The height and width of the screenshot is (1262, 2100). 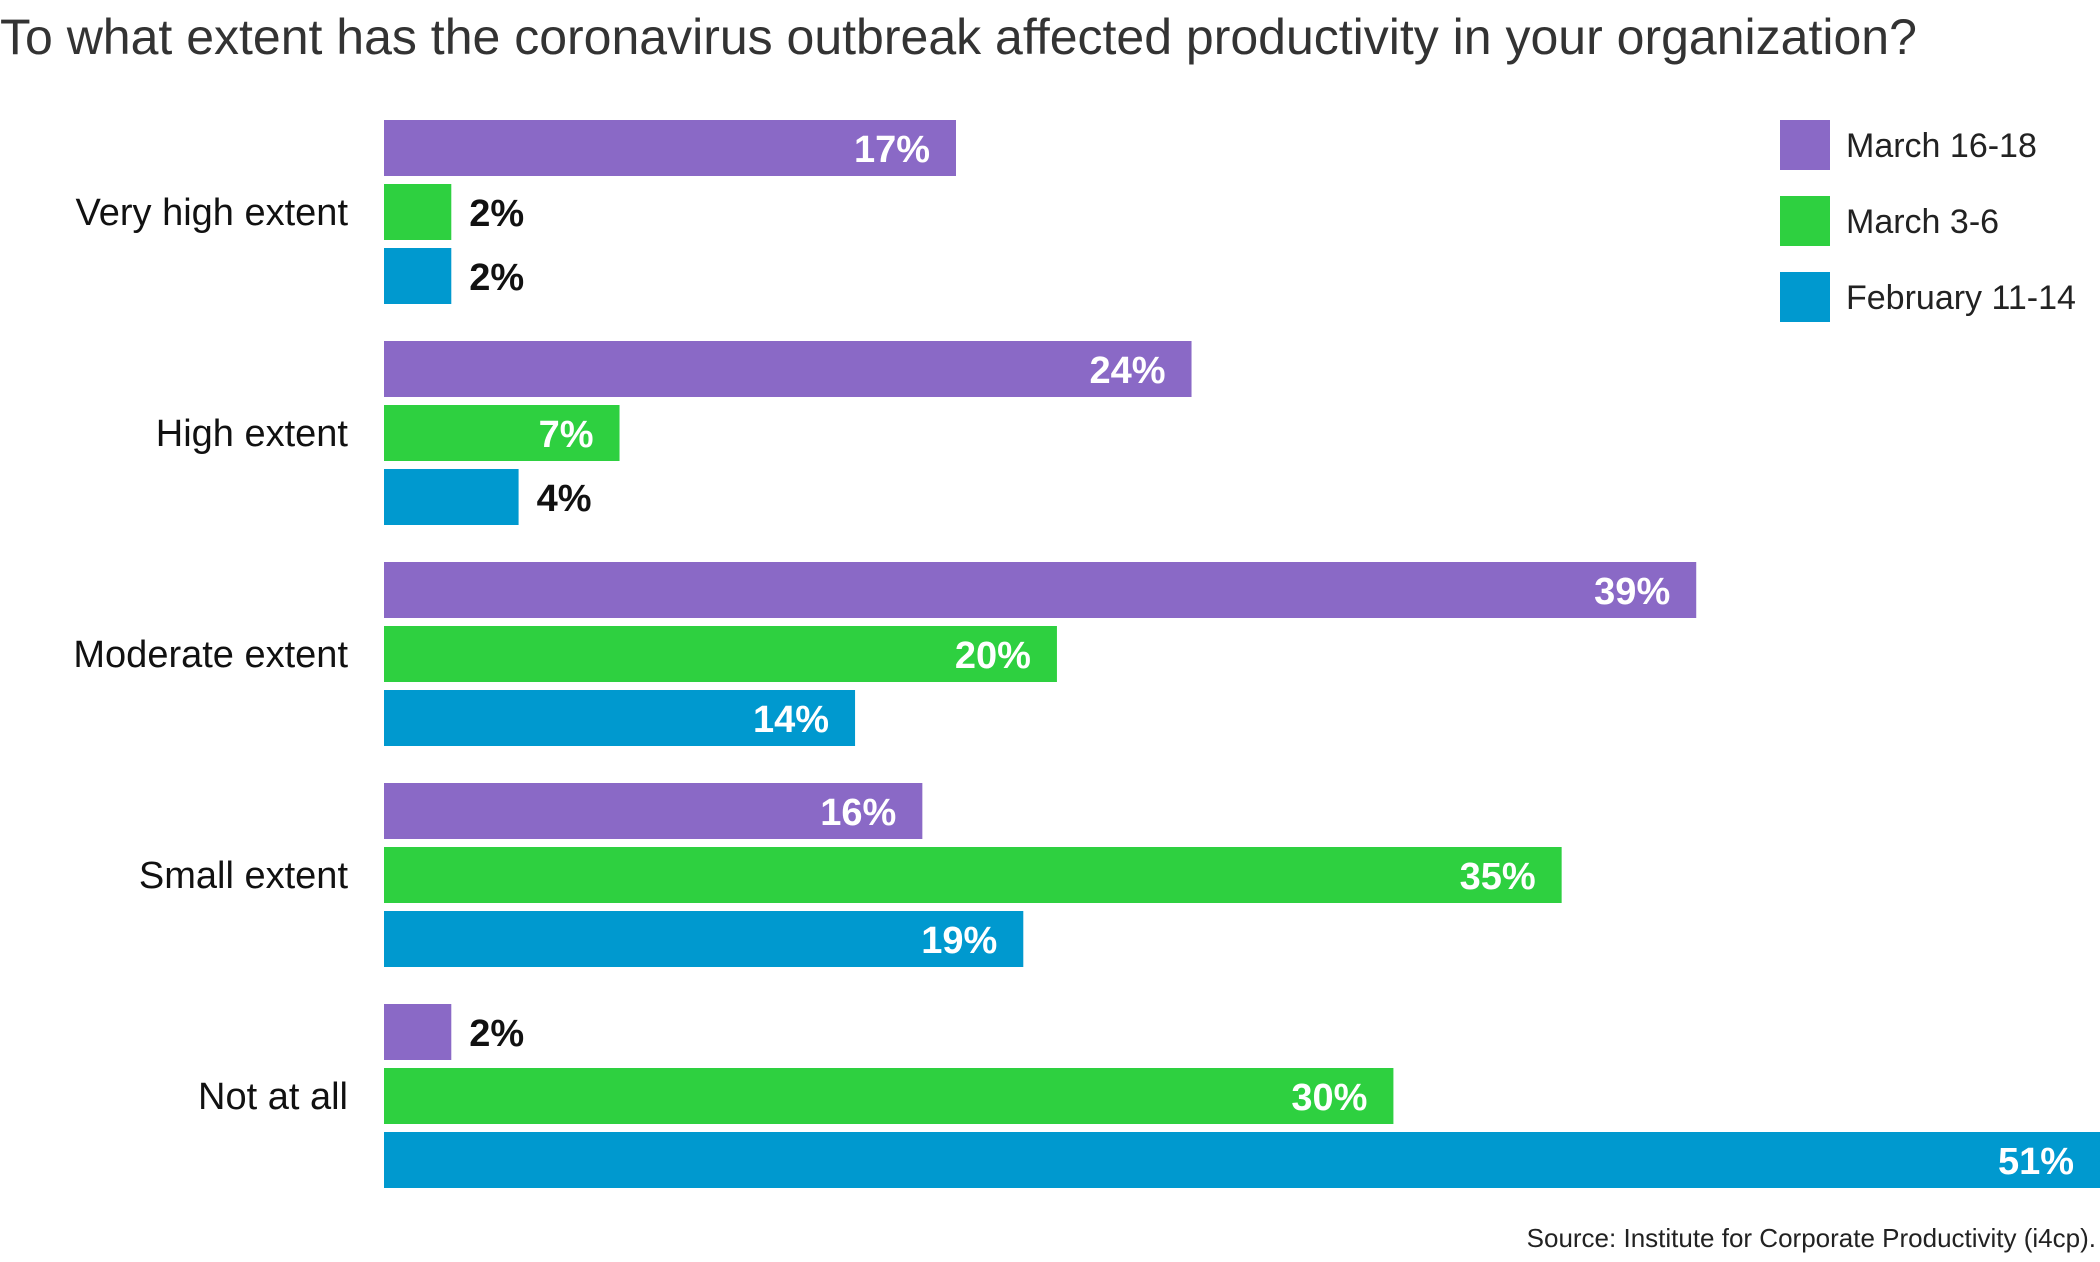 I want to click on data-label: 14%, so click(x=791, y=720).